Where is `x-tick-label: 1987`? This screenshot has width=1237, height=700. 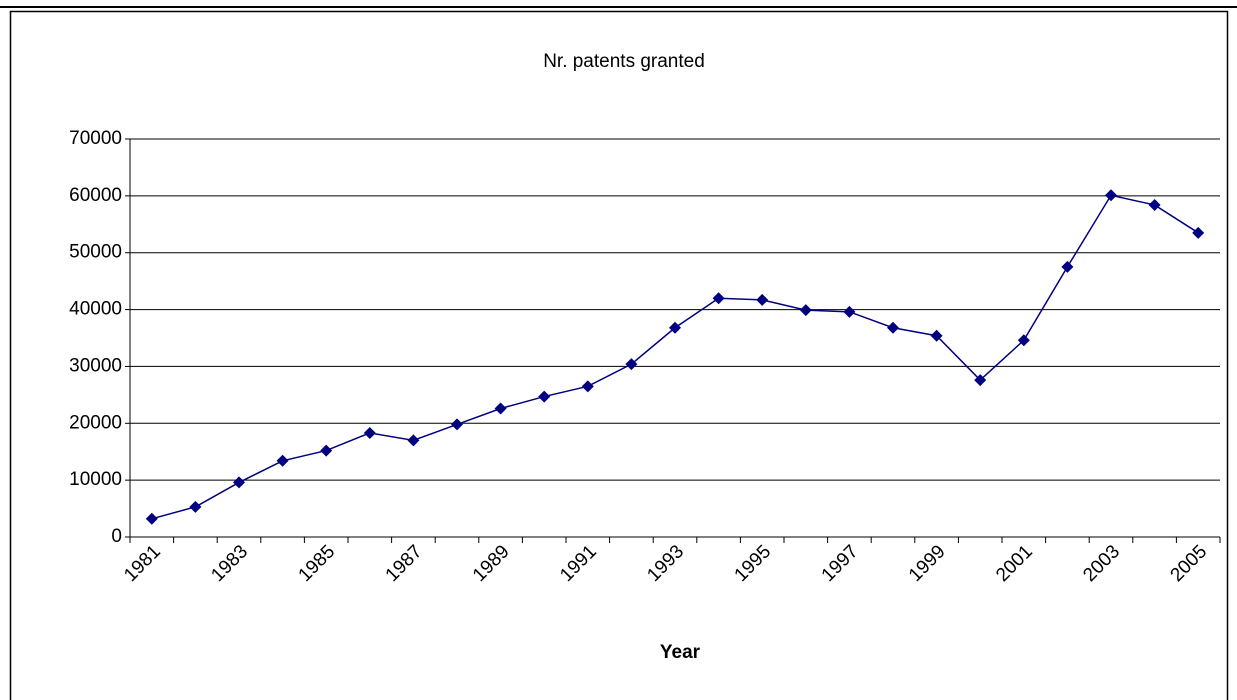 x-tick-label: 1987 is located at coordinates (404, 563).